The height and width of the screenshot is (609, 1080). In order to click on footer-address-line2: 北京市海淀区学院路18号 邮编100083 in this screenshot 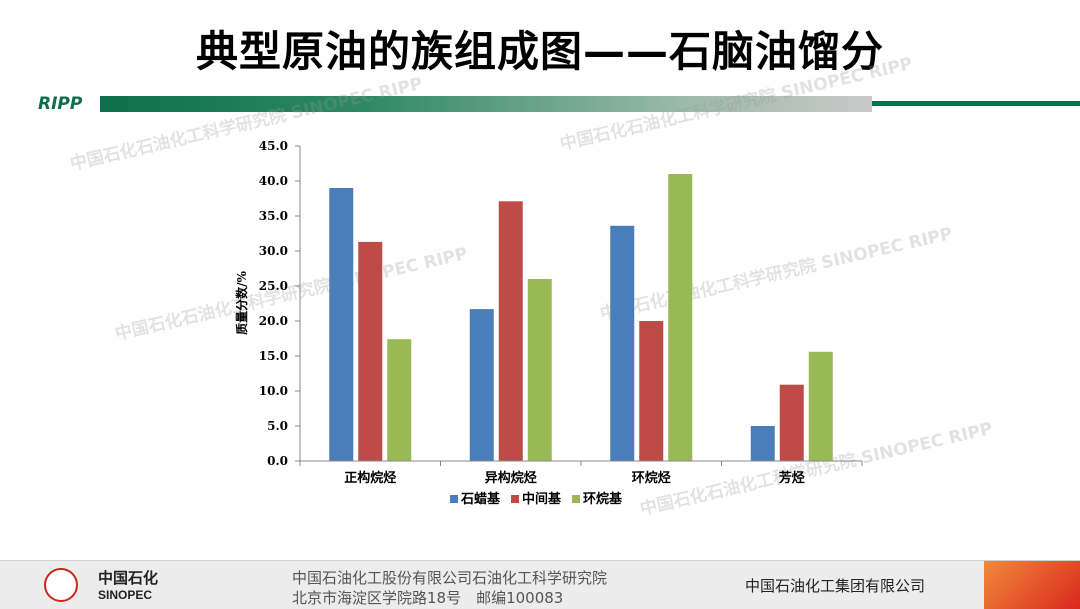, I will do `click(428, 598)`.